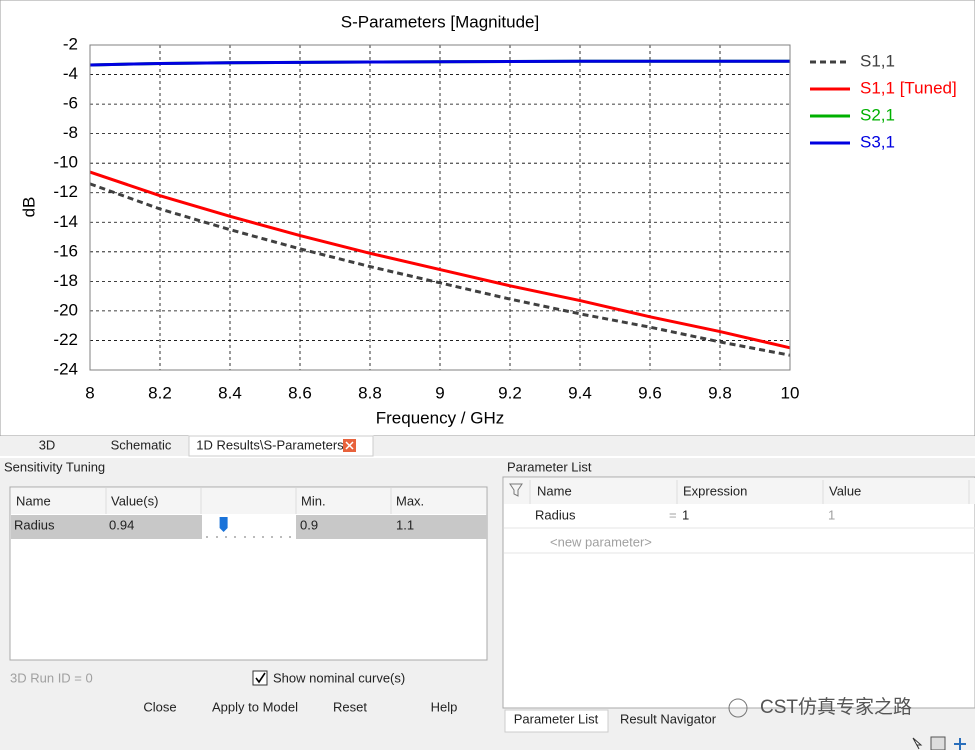 This screenshot has height=750, width=975. What do you see at coordinates (960, 744) in the screenshot?
I see `pan-icon` at bounding box center [960, 744].